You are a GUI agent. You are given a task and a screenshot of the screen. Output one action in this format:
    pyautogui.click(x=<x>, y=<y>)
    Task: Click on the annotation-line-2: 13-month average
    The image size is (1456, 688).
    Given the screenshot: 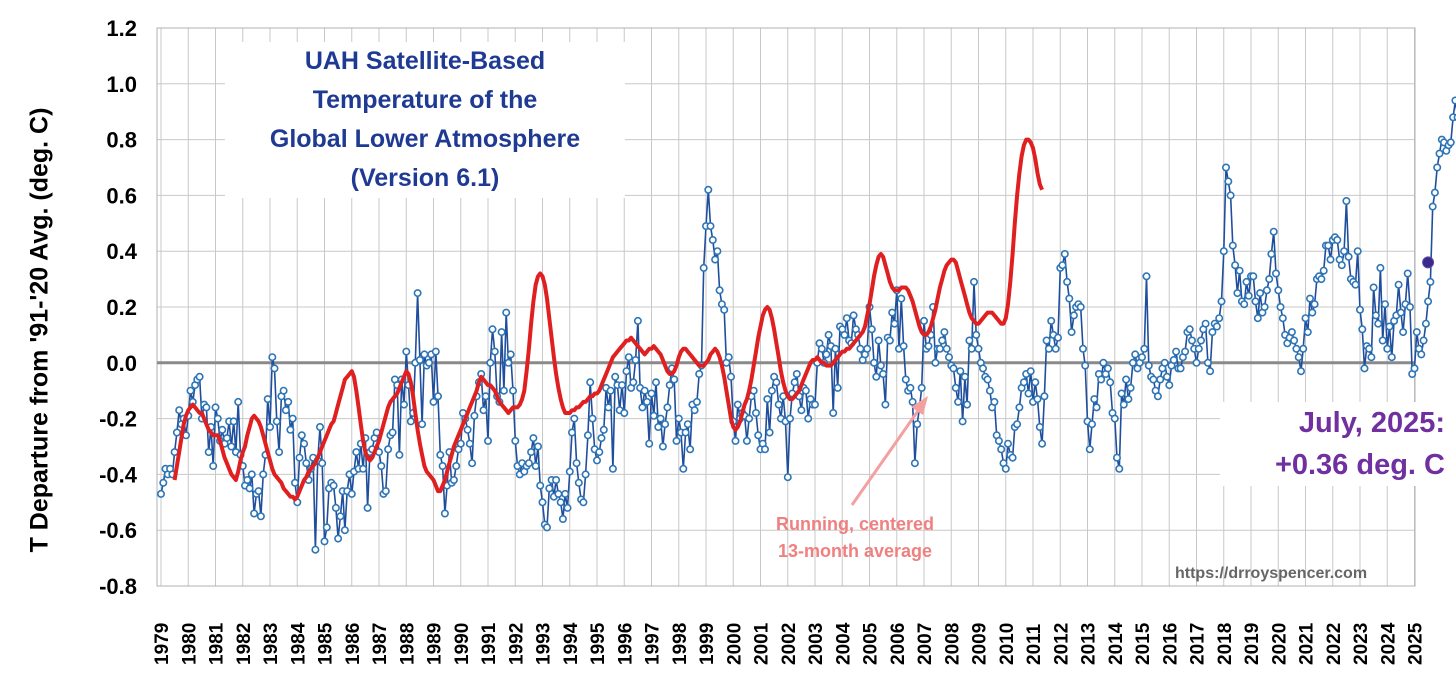 What is the action you would take?
    pyautogui.click(x=855, y=551)
    